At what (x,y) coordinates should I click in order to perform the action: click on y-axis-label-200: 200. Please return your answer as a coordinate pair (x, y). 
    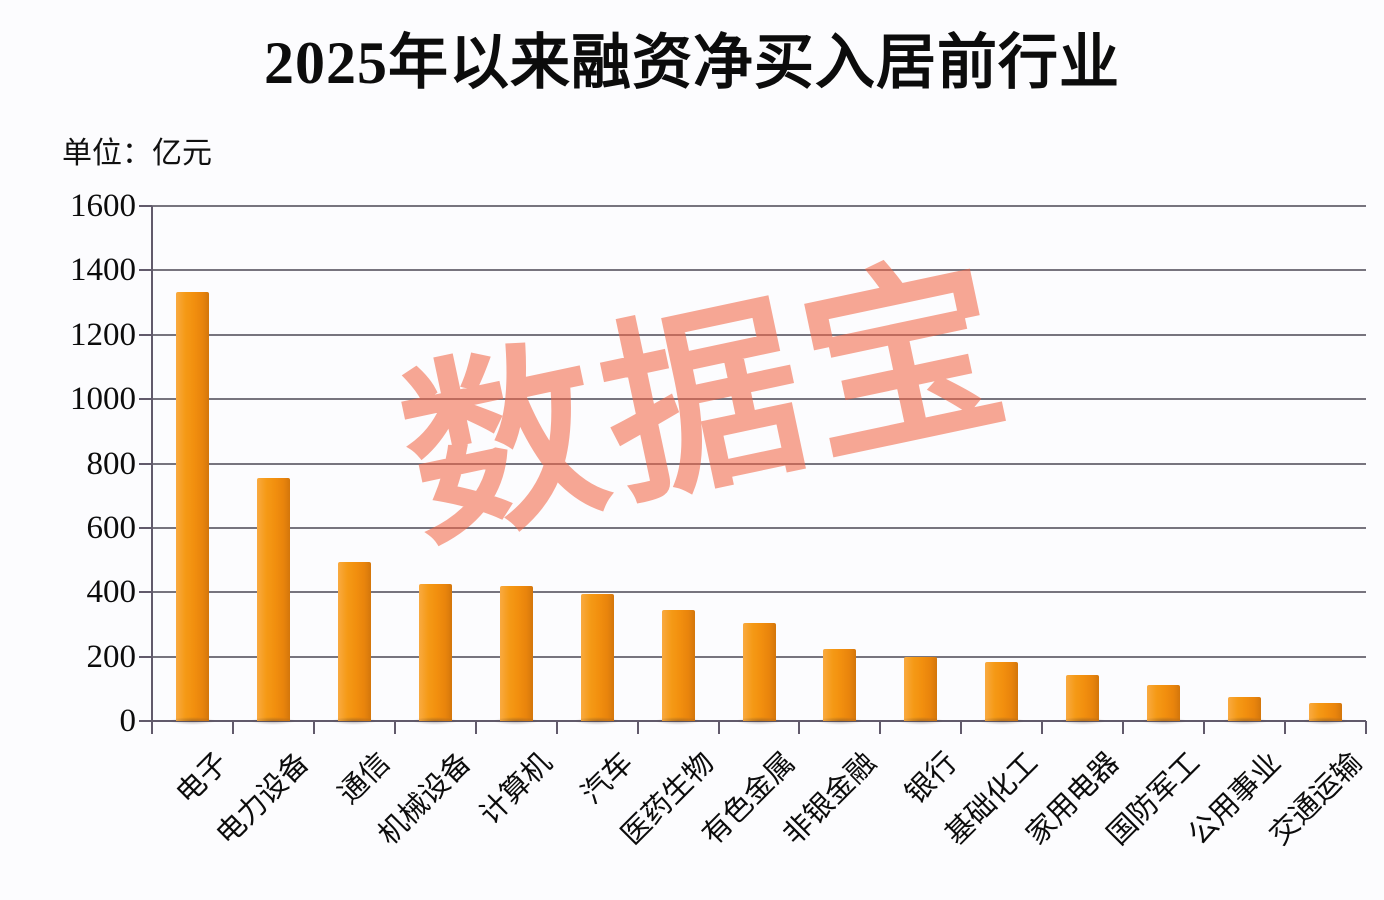
    Looking at the image, I should click on (111, 656).